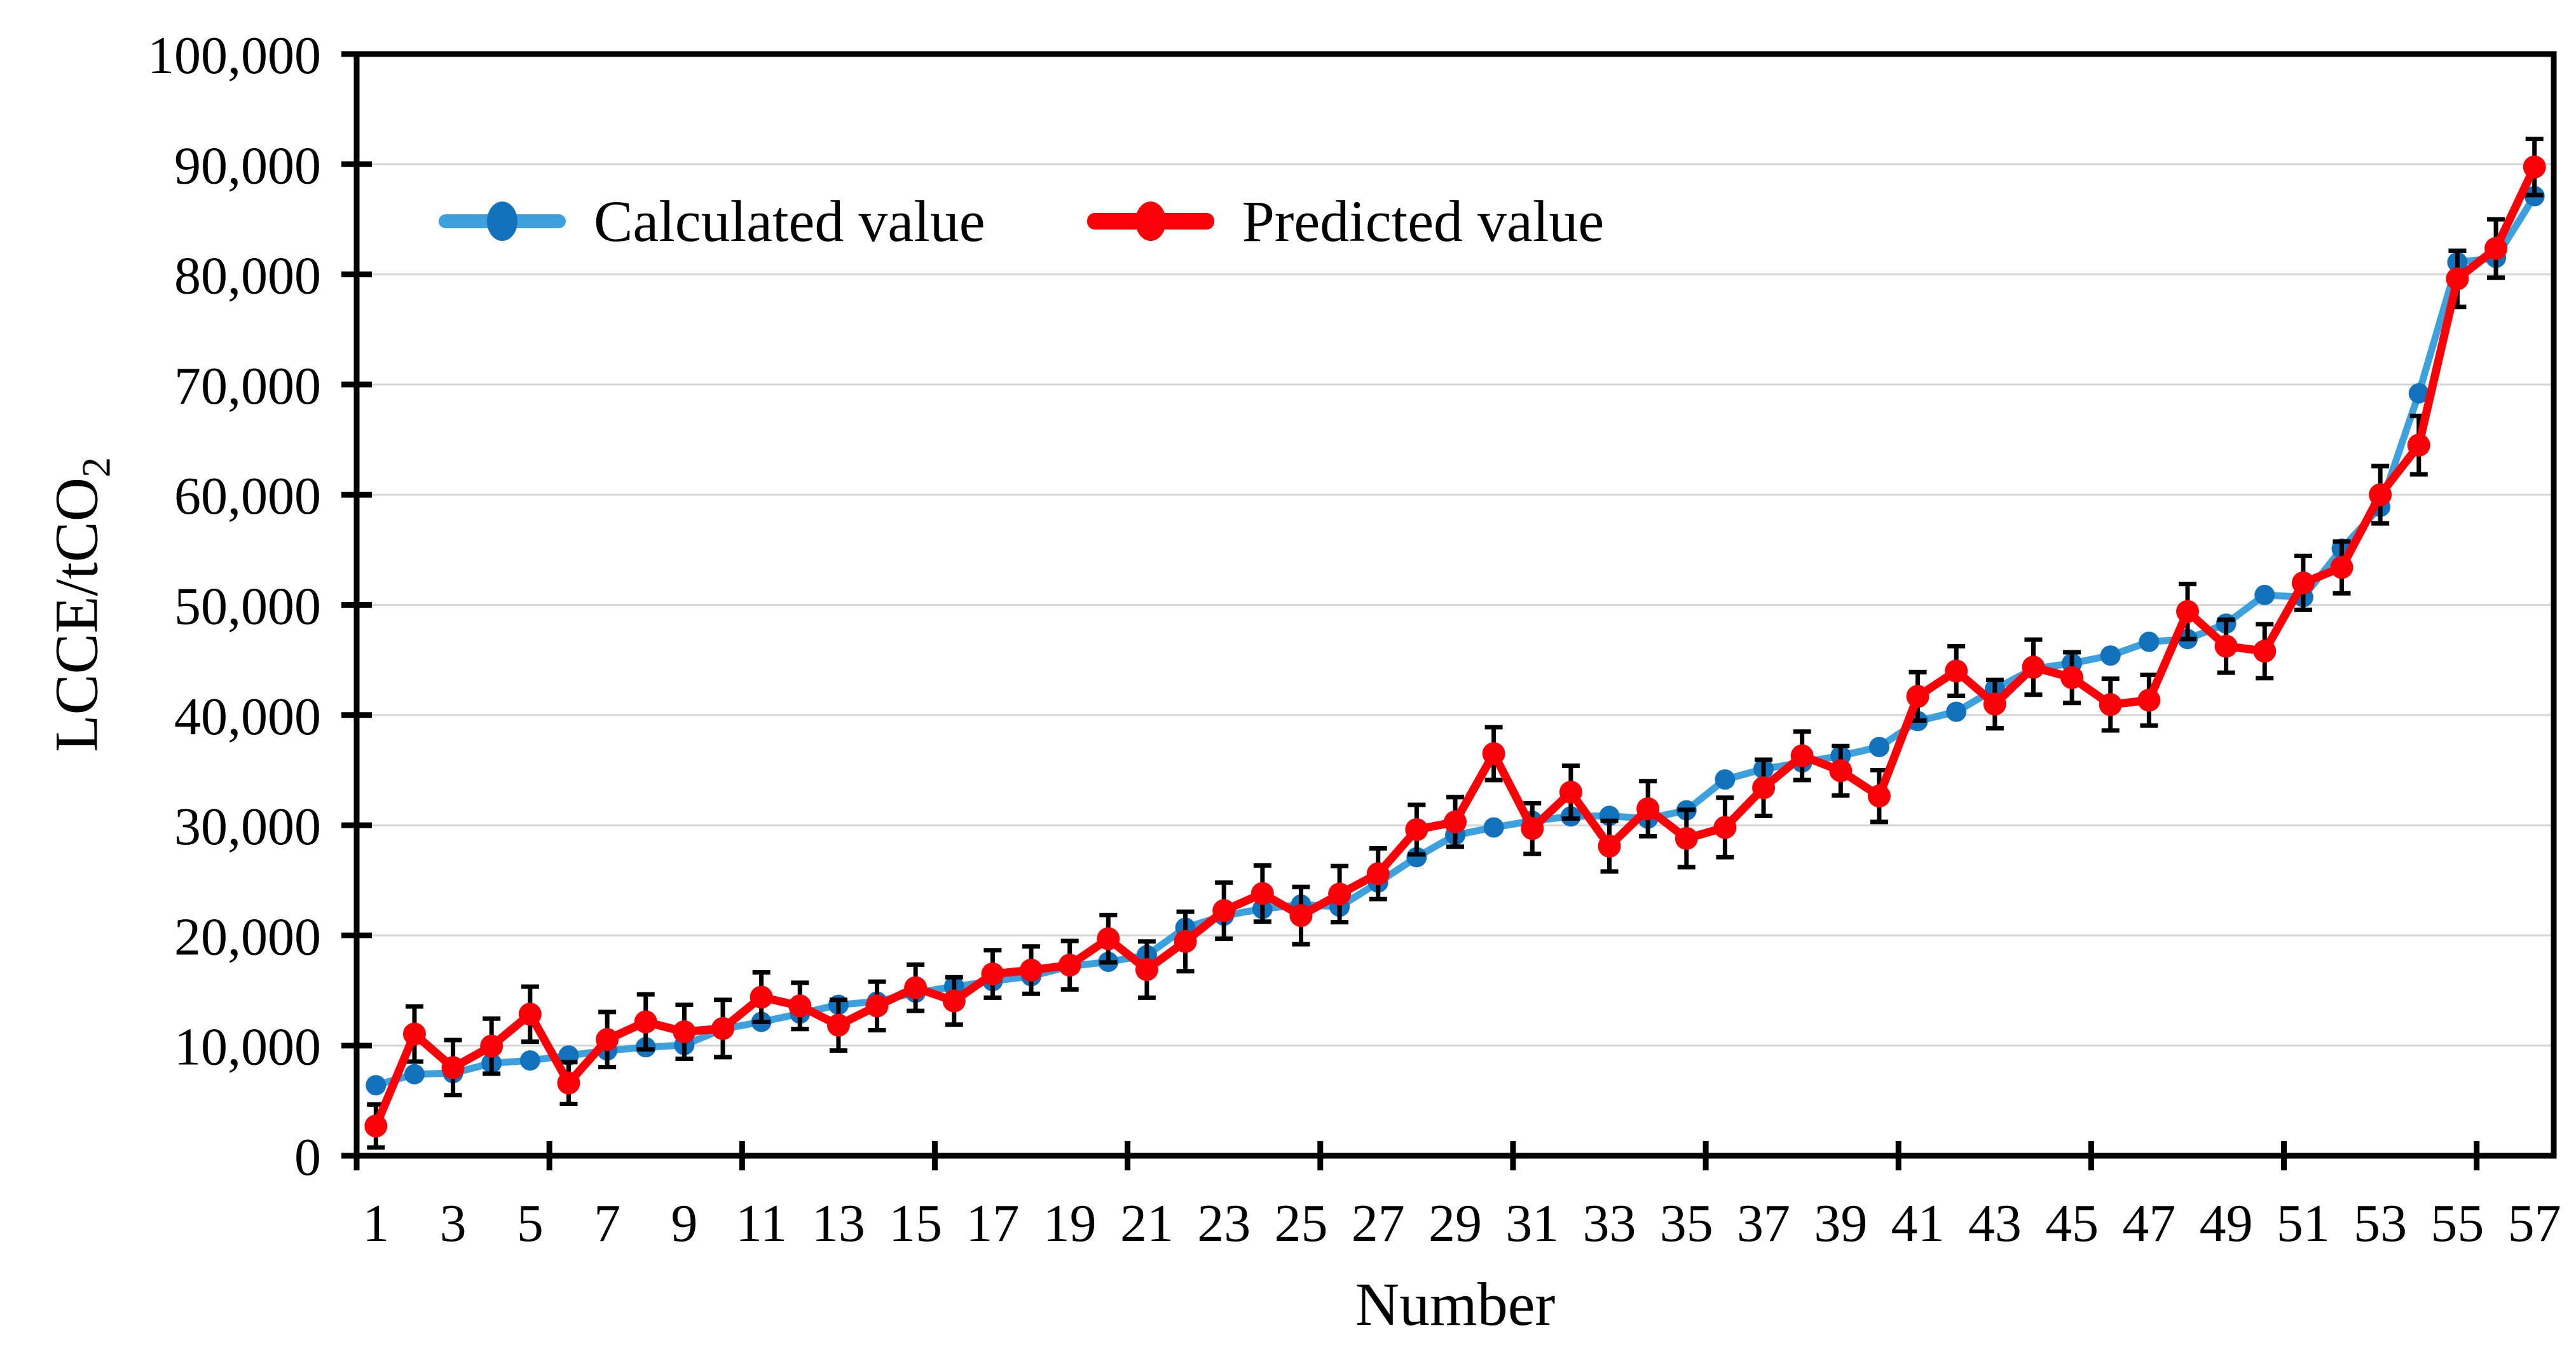  I want to click on svg-text: 25, so click(1300, 1223).